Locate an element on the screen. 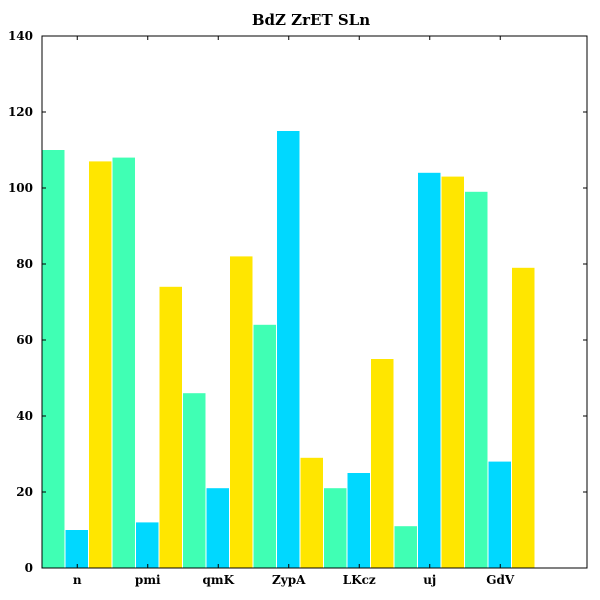 This screenshot has height=600, width=600. y-tick-label: 100 is located at coordinates (20, 188).